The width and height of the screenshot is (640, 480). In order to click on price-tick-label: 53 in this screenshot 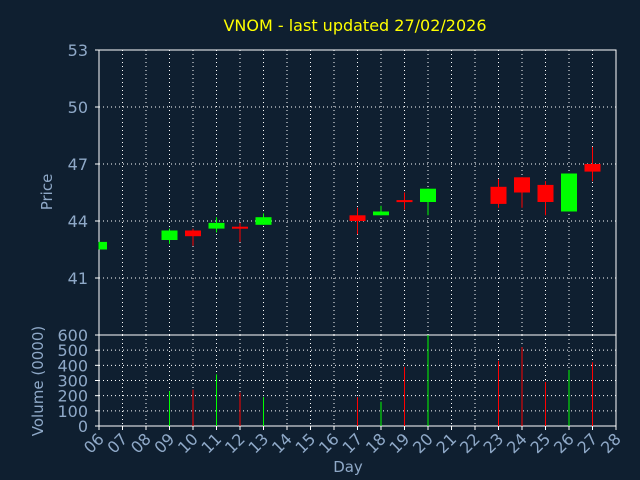, I will do `click(78, 50)`.